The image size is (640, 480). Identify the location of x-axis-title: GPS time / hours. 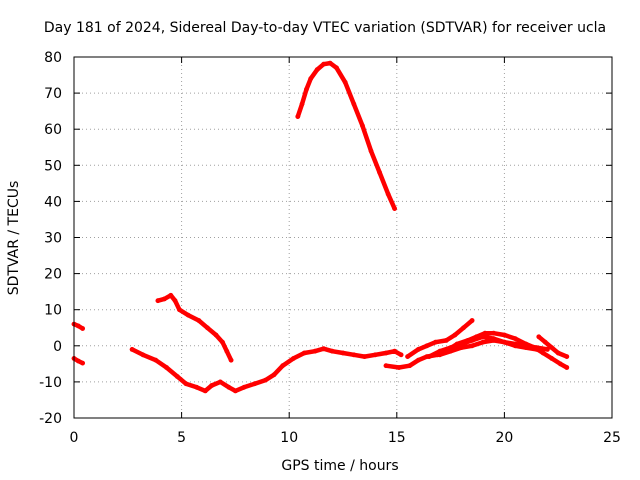
(339, 466).